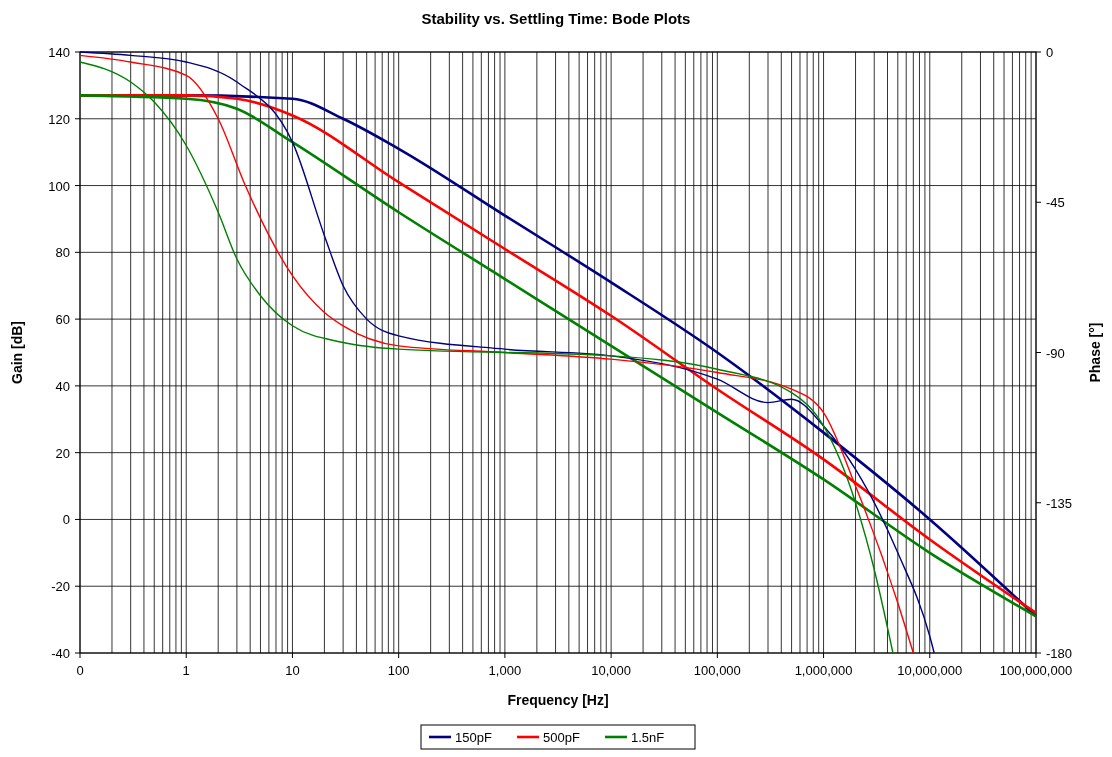 Image resolution: width=1112 pixels, height=757 pixels. What do you see at coordinates (556, 18) in the screenshot?
I see `chart-title: Stability vs. Settling Time: Bode Plots` at bounding box center [556, 18].